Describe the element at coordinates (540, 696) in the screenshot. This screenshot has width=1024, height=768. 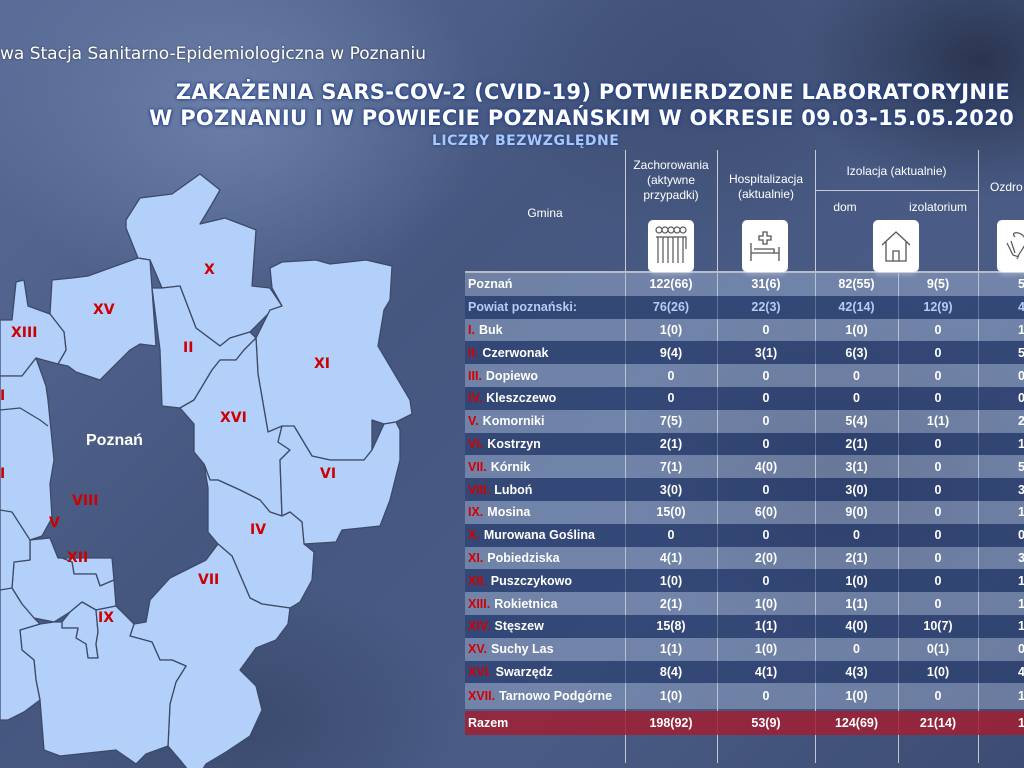
I see `row-name: XVII. Tarnowo Podgórne` at that location.